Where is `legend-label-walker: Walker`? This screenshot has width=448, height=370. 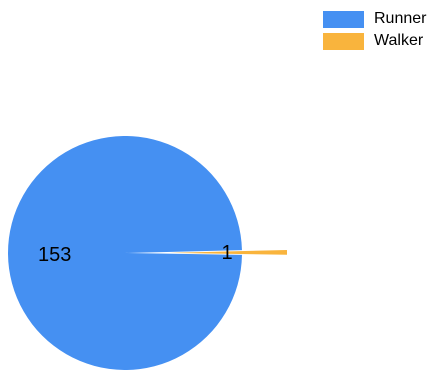 legend-label-walker: Walker is located at coordinates (399, 40).